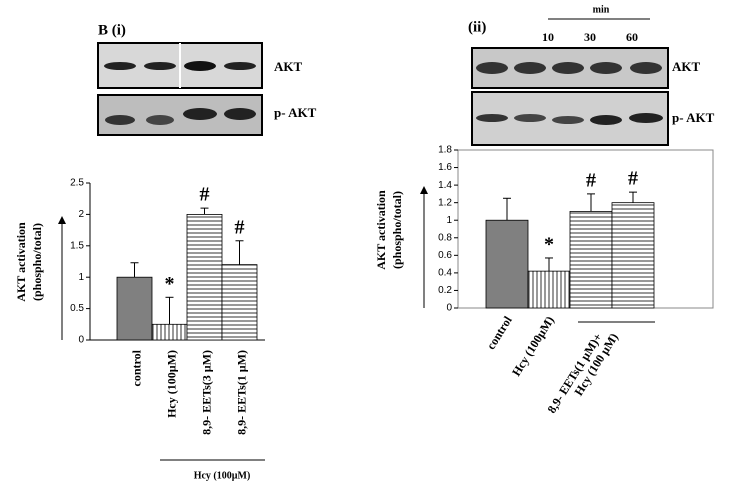 The image size is (735, 489). I want to click on y-tick-label: 2, so click(81, 214).